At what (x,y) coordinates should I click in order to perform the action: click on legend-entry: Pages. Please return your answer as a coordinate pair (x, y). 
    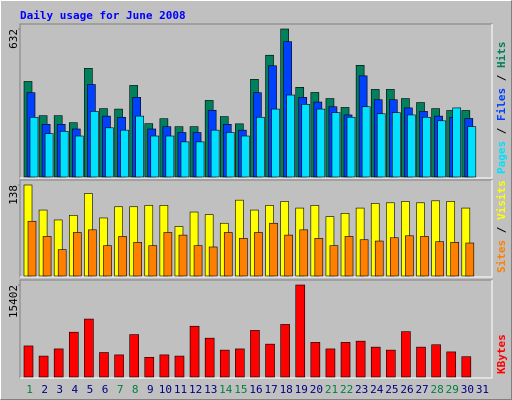
    Looking at the image, I should click on (501, 157).